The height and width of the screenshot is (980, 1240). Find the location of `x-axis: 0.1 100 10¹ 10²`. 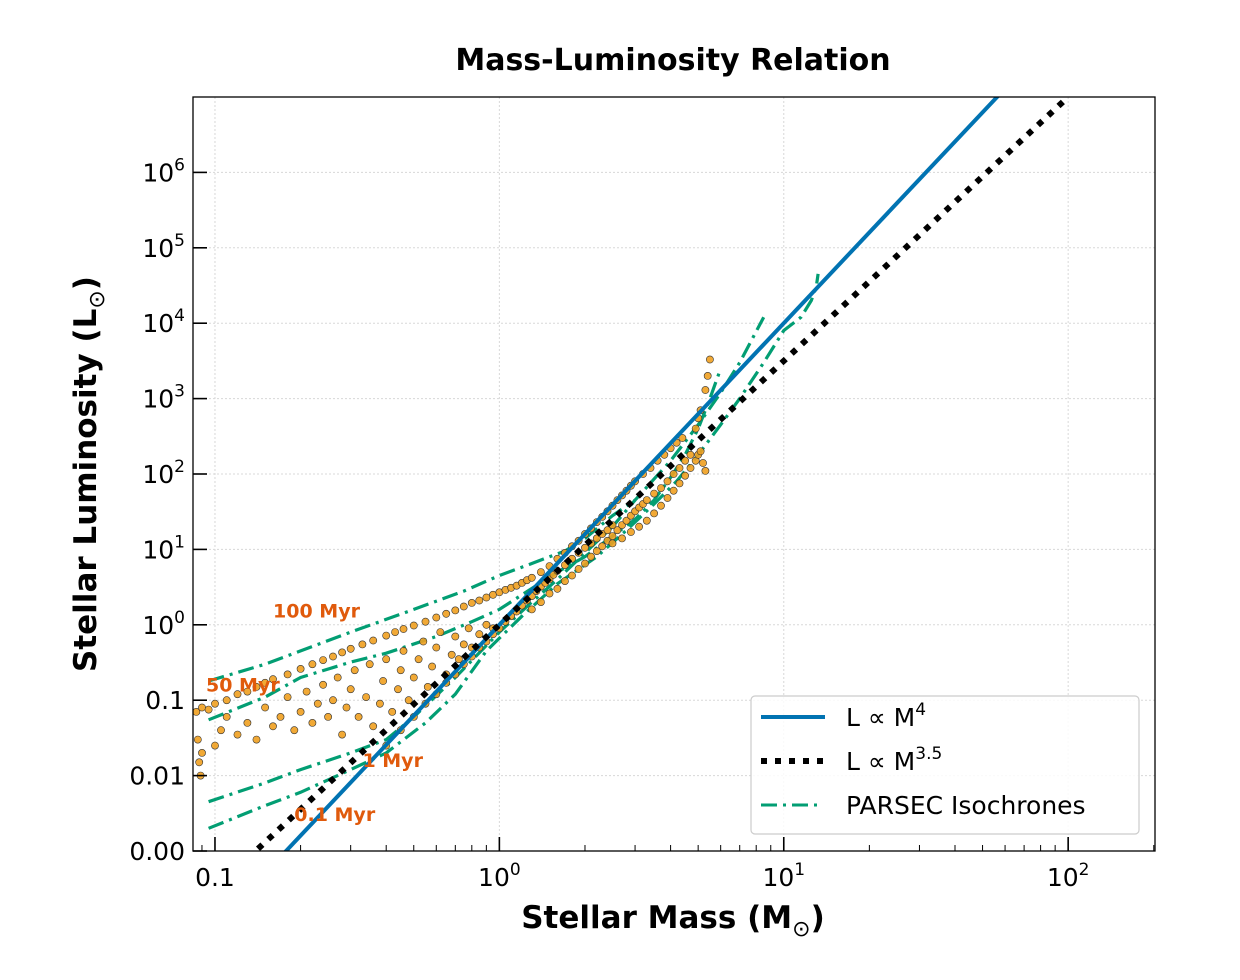

x-axis: 0.1 100 10¹ 10² is located at coordinates (675, 864).